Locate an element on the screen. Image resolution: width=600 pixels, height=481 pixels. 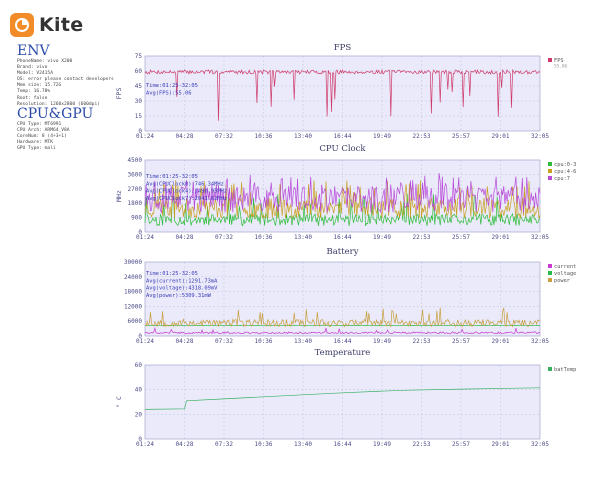
legend-label: voltage is located at coordinates (565, 274).